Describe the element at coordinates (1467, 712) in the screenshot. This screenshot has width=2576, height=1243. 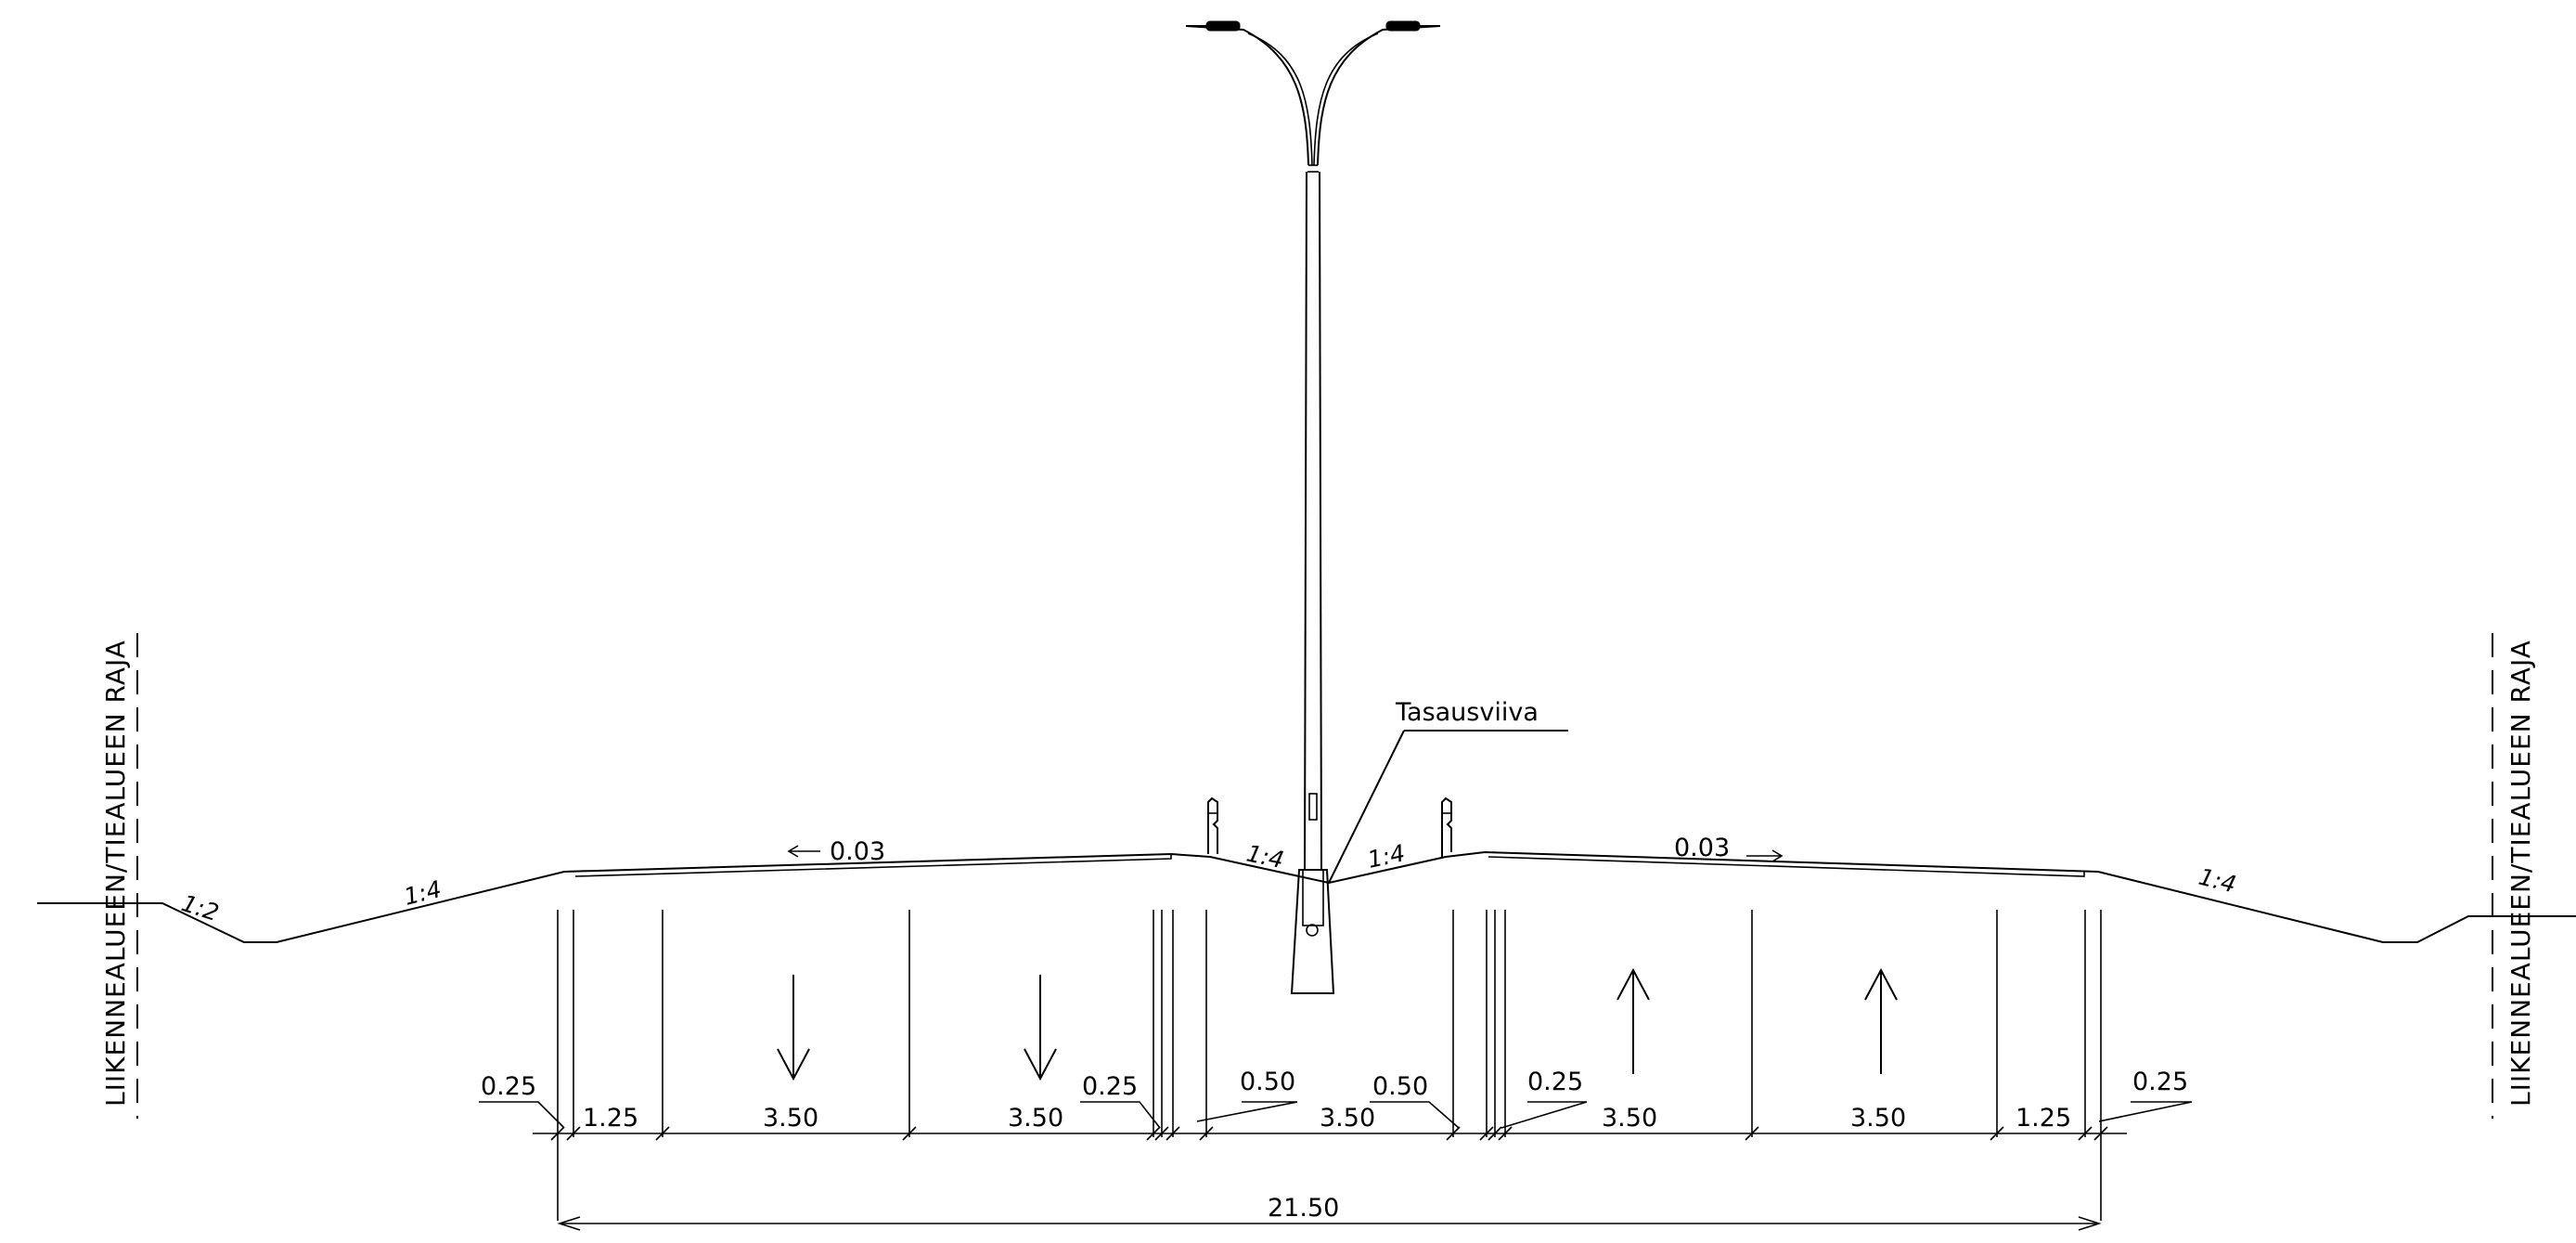
I see `profile-label: Tasausviiva` at that location.